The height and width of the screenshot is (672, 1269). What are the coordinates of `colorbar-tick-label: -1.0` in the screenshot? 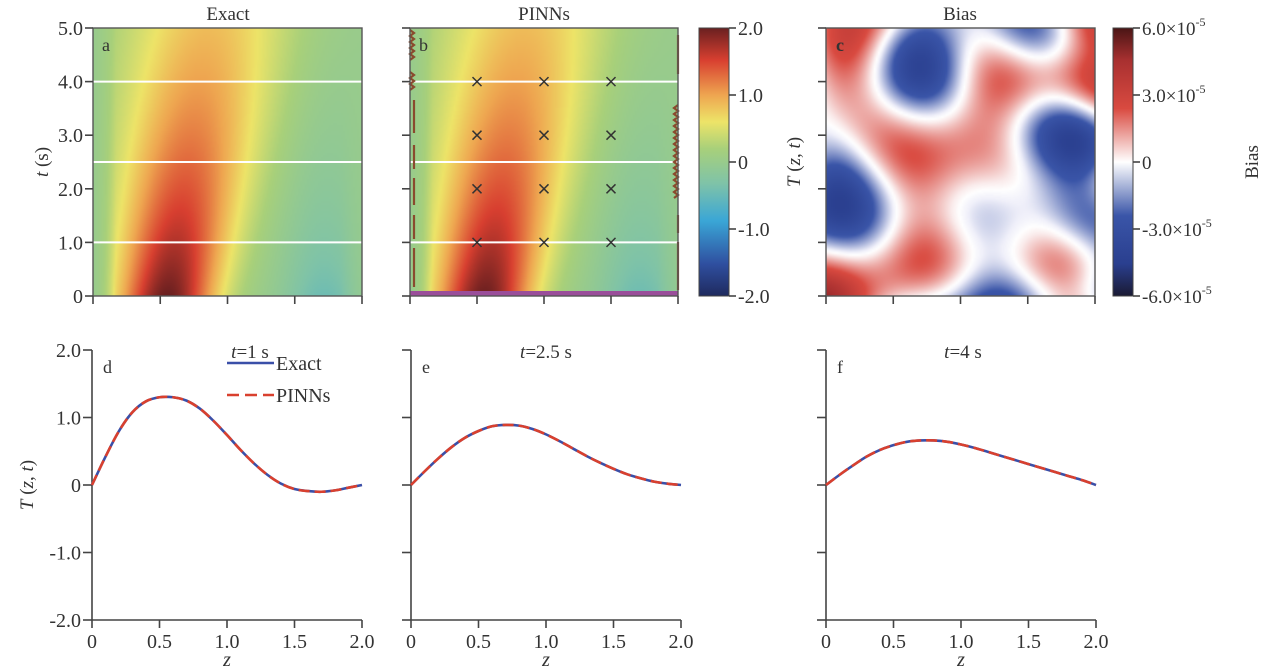 It's located at (754, 230).